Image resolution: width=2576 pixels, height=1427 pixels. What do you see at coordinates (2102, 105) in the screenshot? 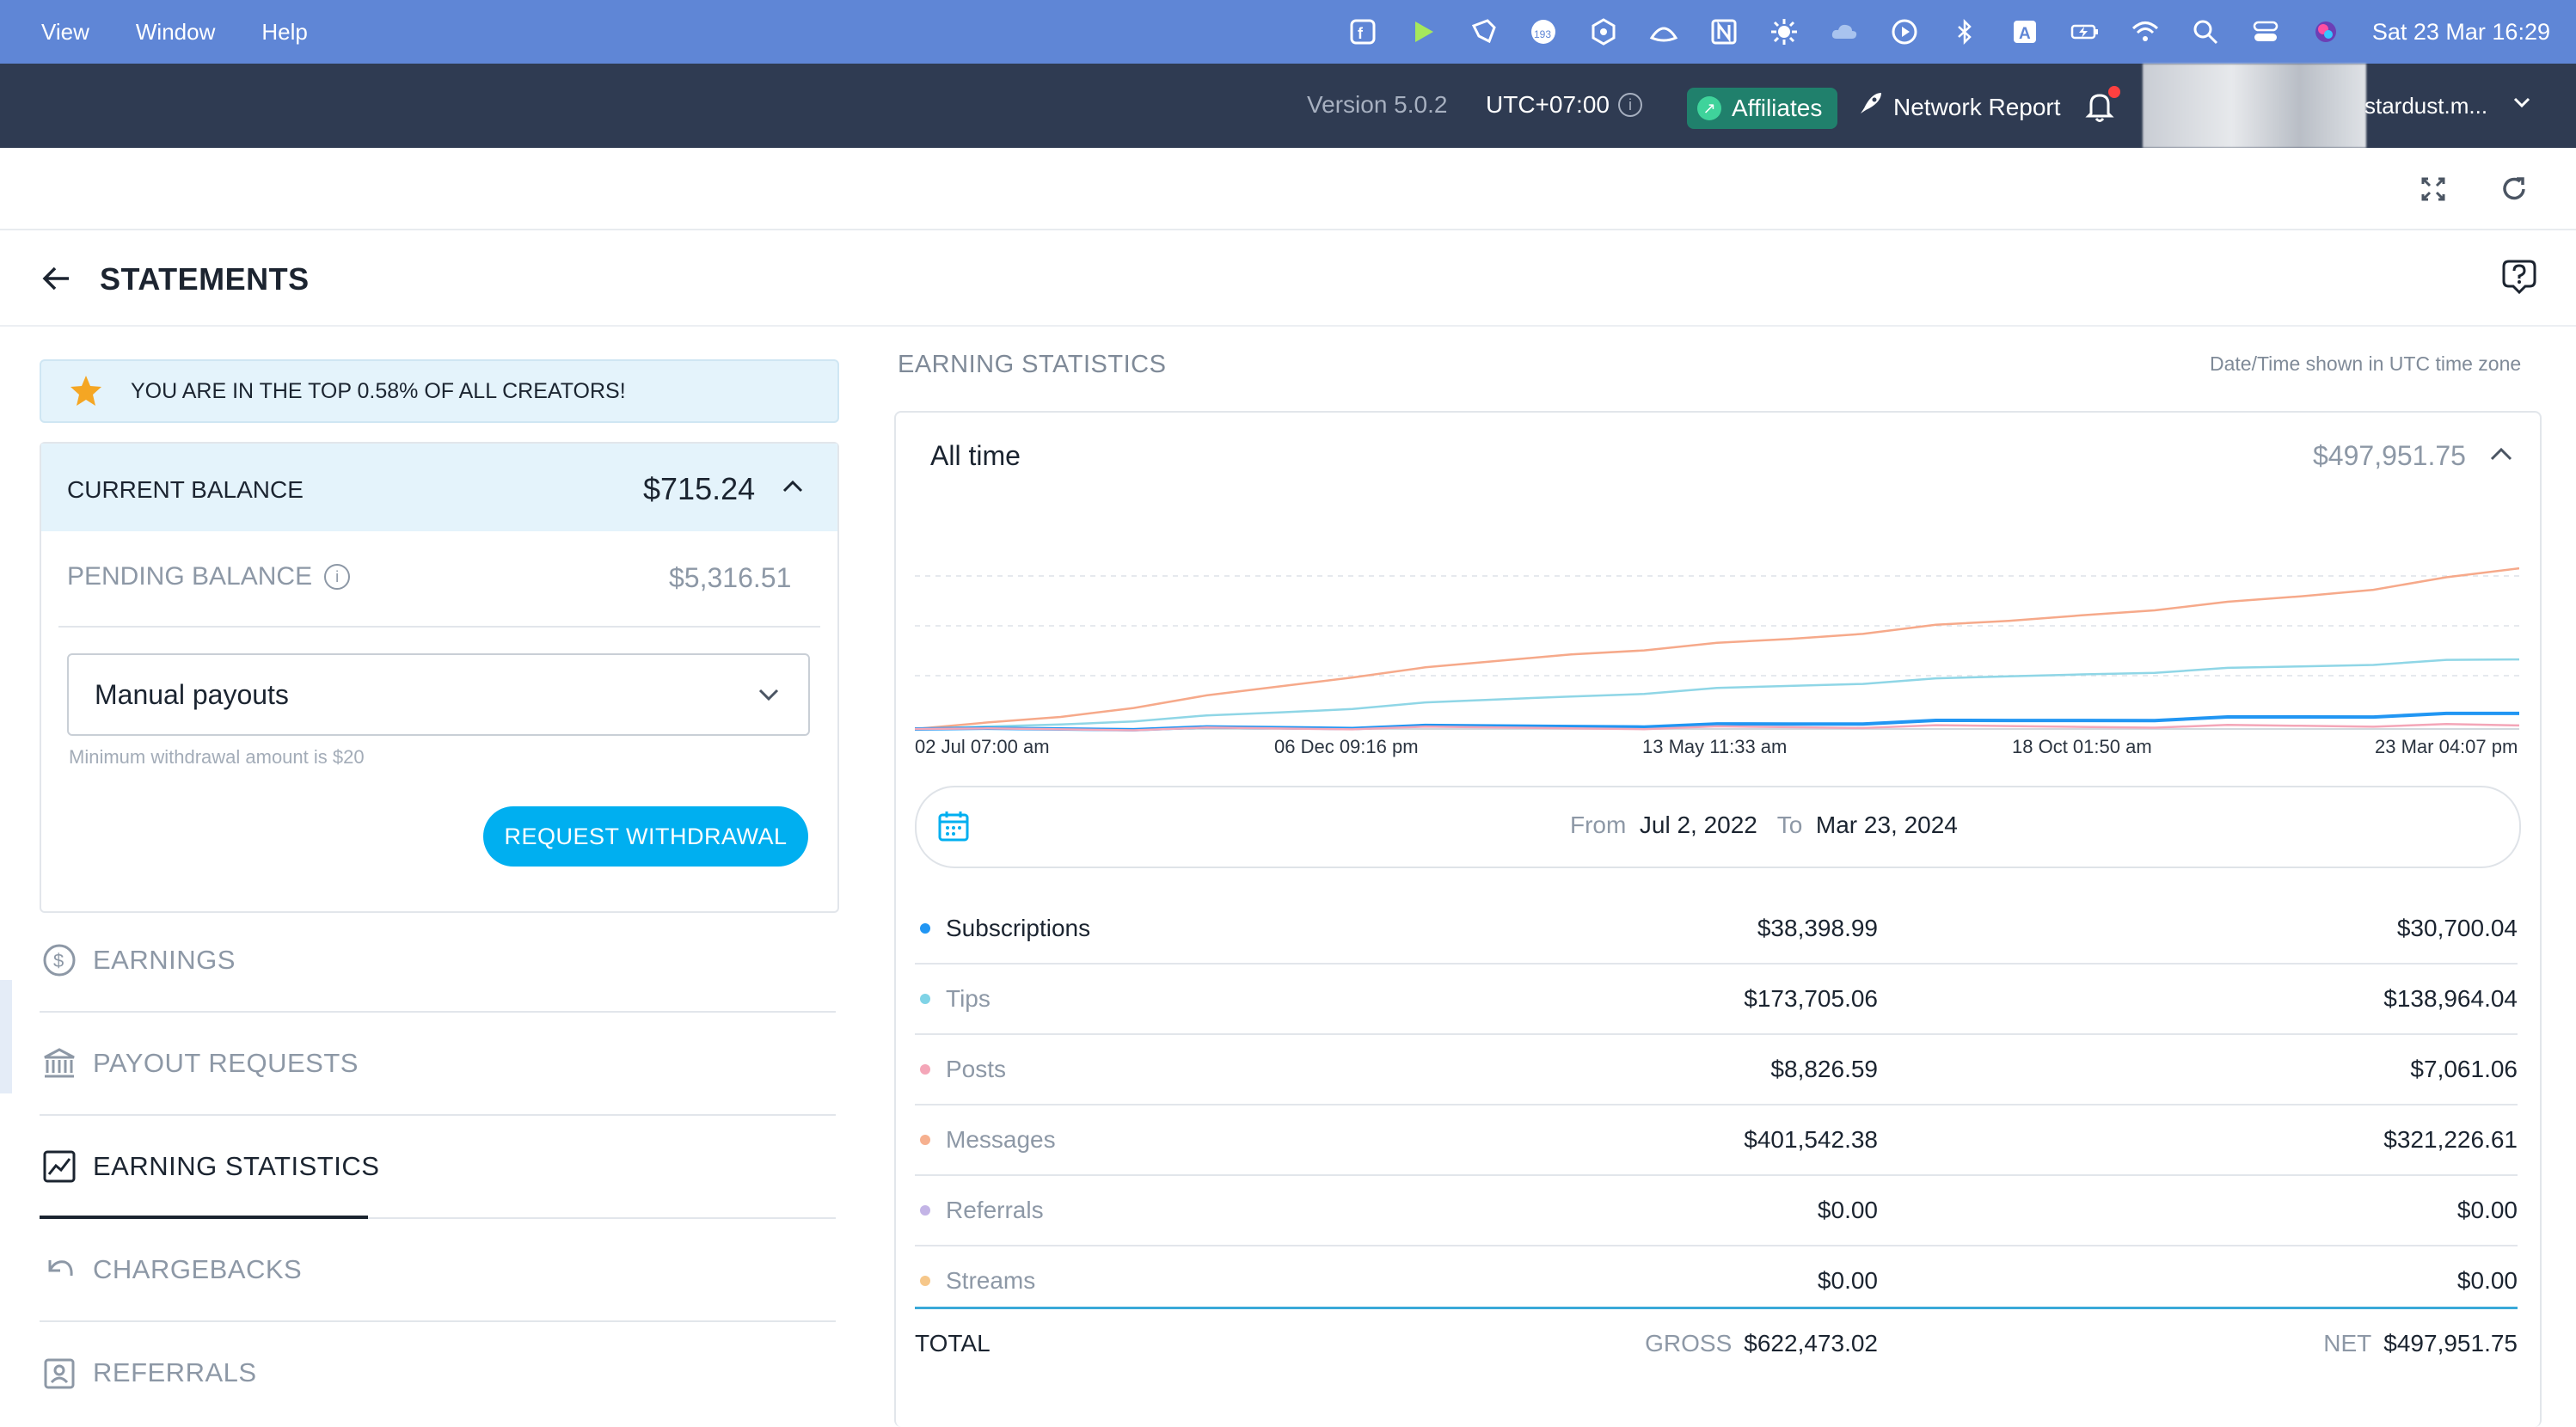
I see `notifications-bell-icon` at bounding box center [2102, 105].